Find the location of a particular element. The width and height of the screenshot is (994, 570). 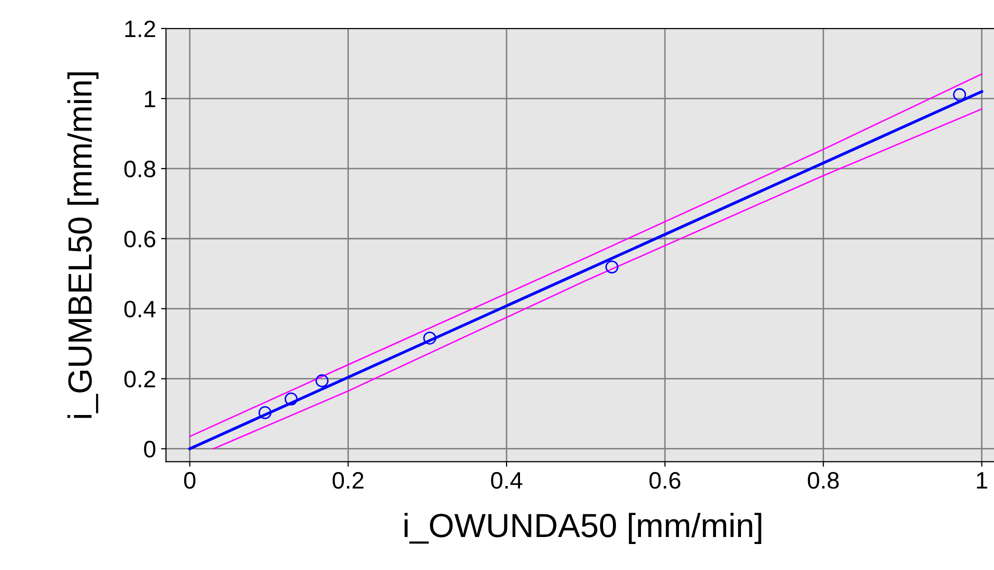

x-tick-label: 0.2 is located at coordinates (348, 480).